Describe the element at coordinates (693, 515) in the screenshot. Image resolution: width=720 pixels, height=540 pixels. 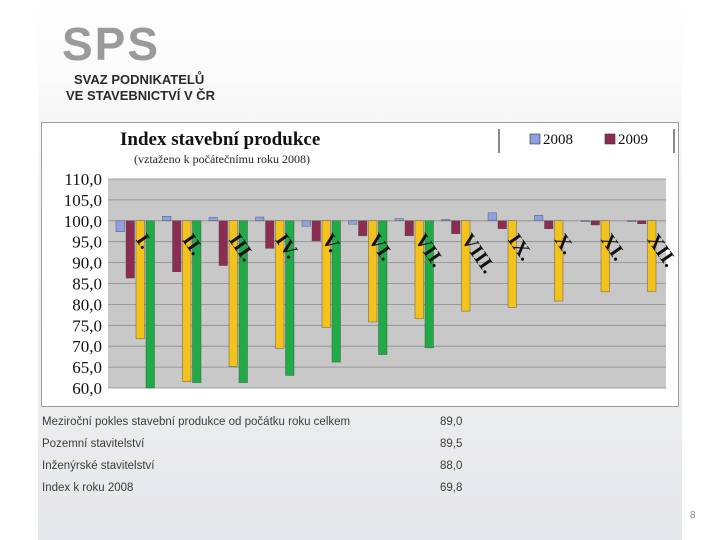
I see `page-number: 8` at that location.